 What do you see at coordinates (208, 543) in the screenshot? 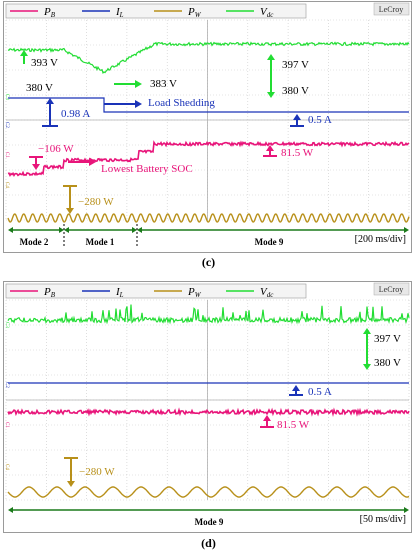
I see `caption-d: (d)` at bounding box center [208, 543].